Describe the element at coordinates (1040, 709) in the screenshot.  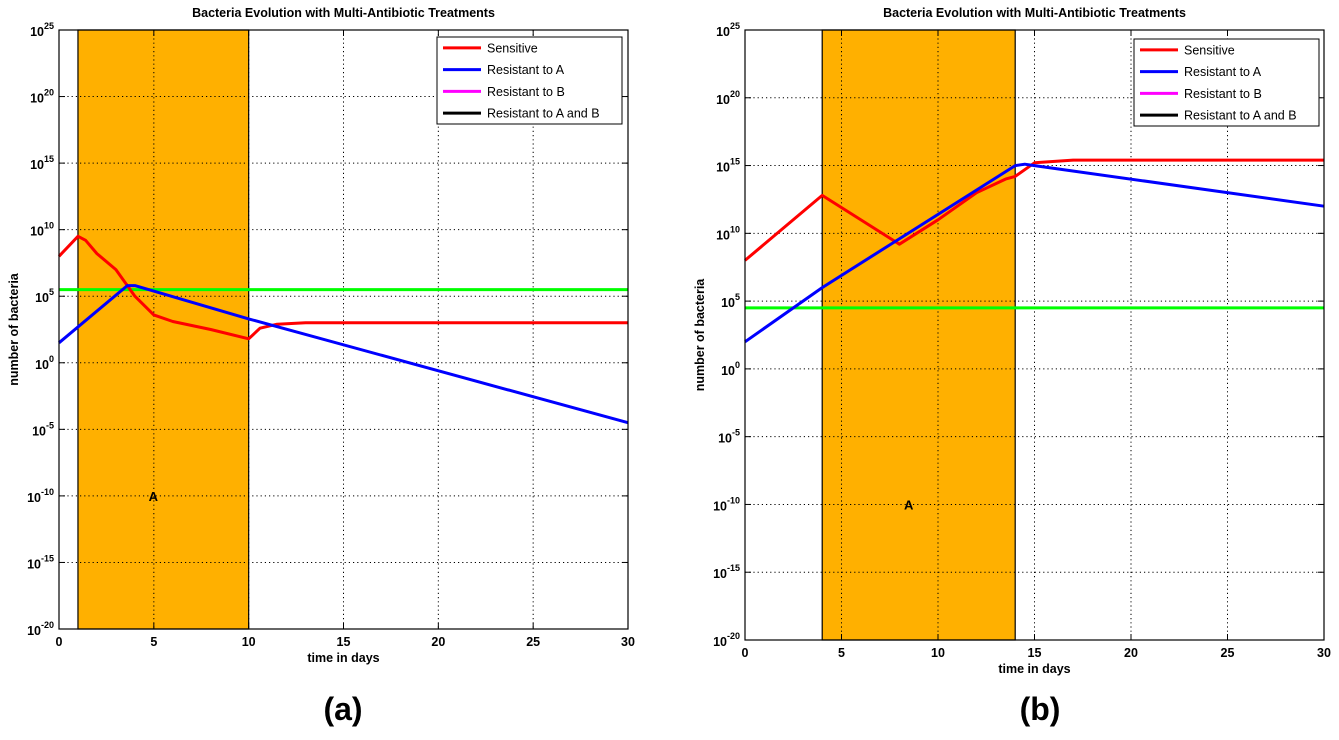
I see `panel-caption: (b)` at that location.